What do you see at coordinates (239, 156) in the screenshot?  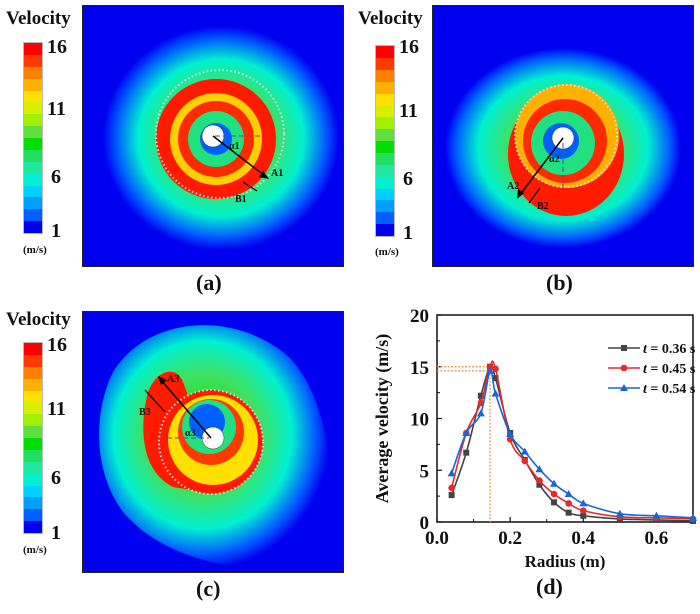 I see `arrow-a1` at bounding box center [239, 156].